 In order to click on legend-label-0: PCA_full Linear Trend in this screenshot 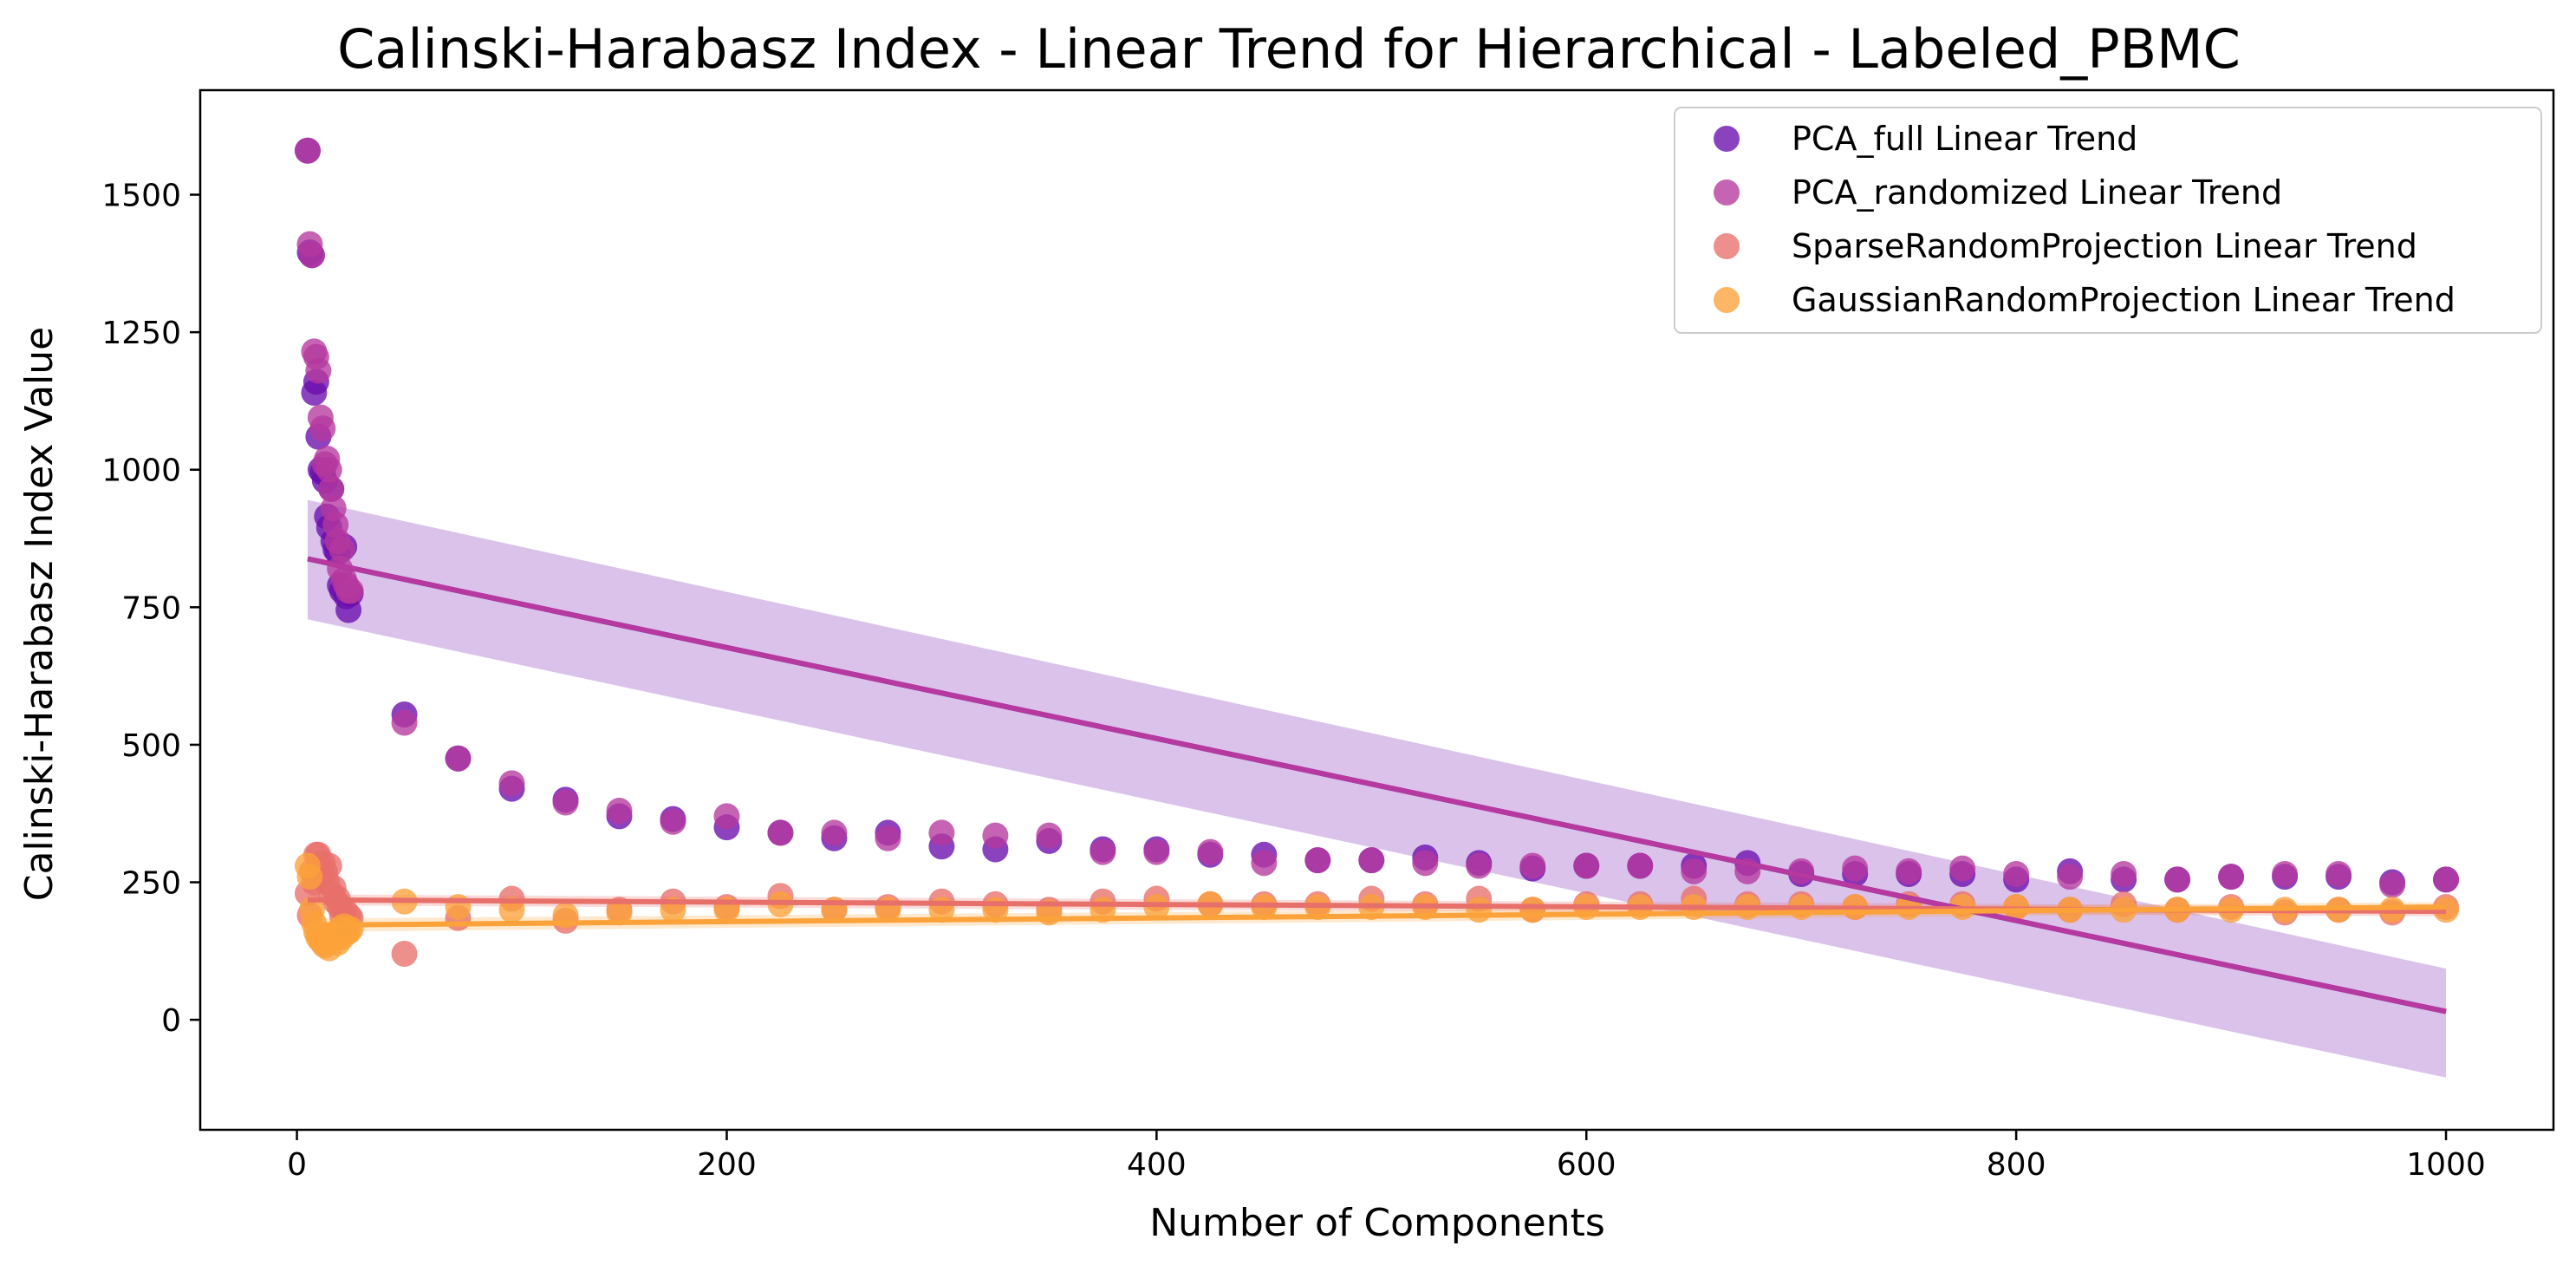, I will do `click(1964, 139)`.